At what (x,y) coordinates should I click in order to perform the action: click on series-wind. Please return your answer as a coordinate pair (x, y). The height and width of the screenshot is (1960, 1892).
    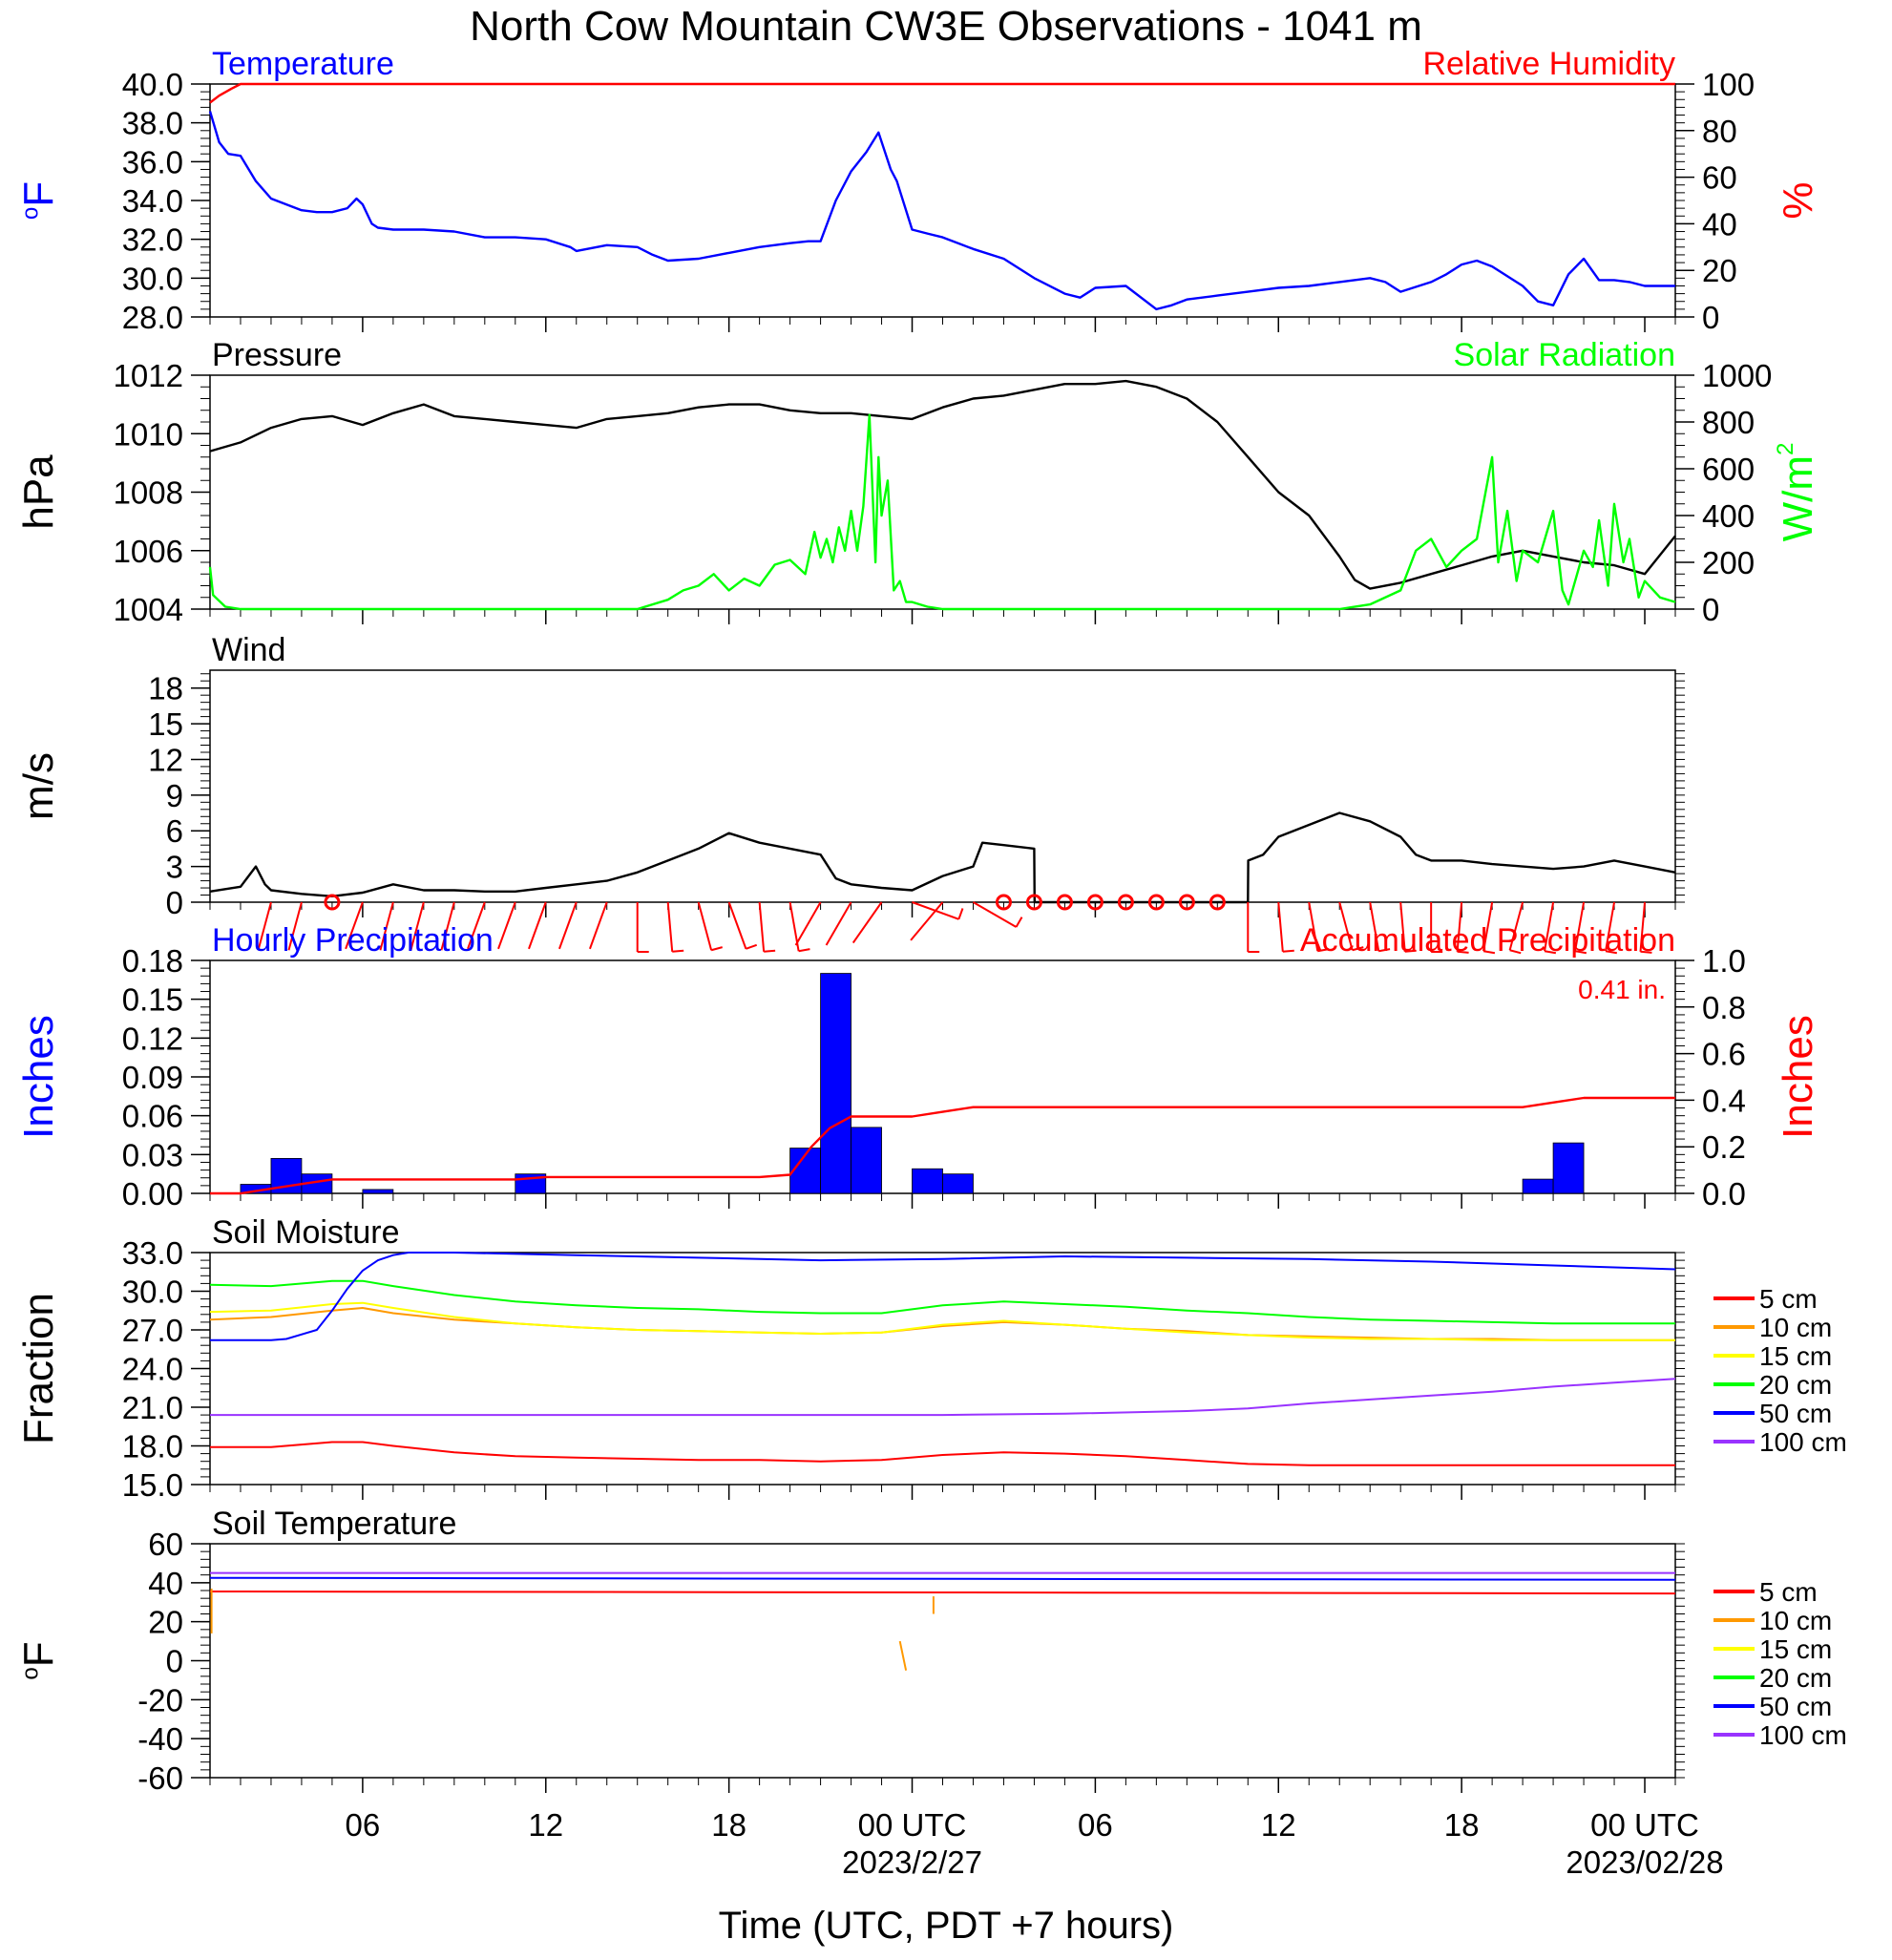
    Looking at the image, I should click on (942, 857).